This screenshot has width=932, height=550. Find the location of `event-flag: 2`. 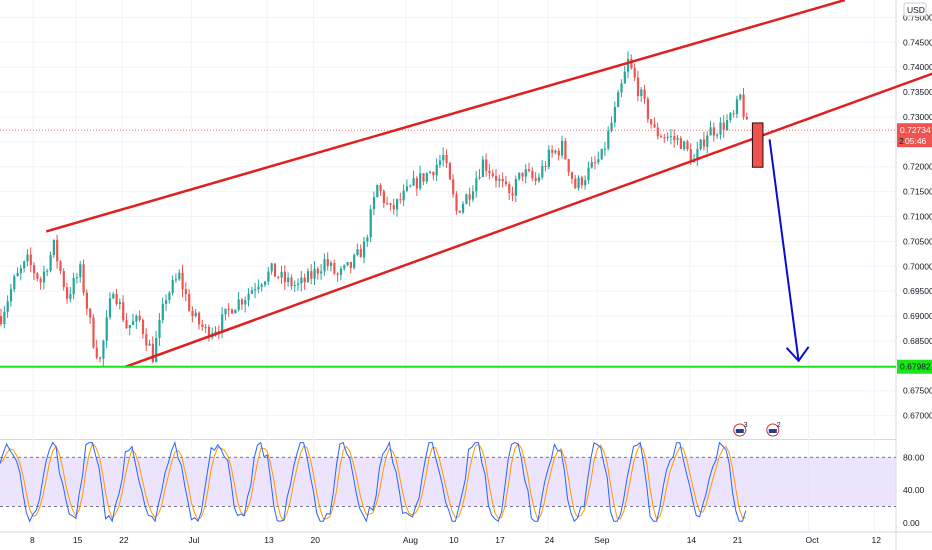

event-flag: 2 is located at coordinates (773, 429).